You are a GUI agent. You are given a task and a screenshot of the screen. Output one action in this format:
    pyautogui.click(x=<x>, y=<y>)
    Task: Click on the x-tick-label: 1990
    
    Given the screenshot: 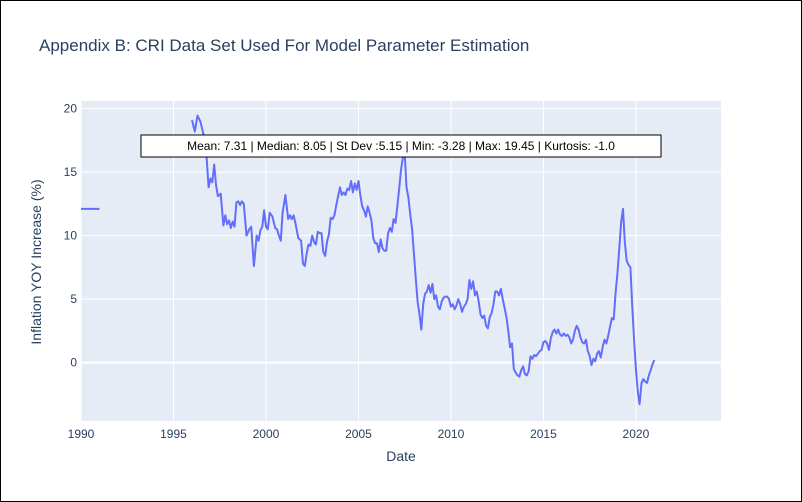 What is the action you would take?
    pyautogui.click(x=81, y=434)
    